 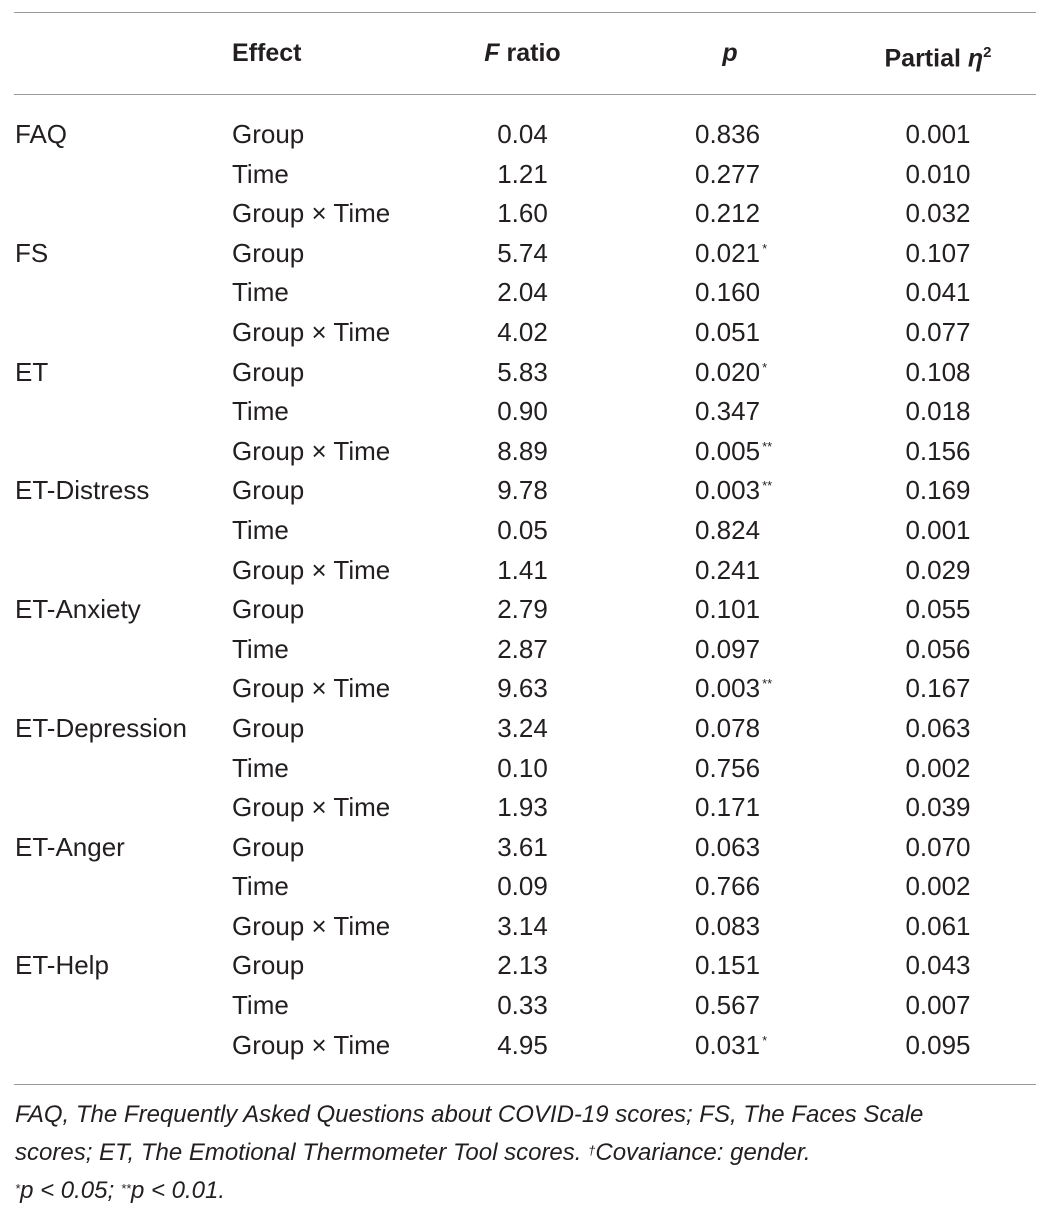 I want to click on cell-partial-eta: 0.002, so click(x=938, y=767).